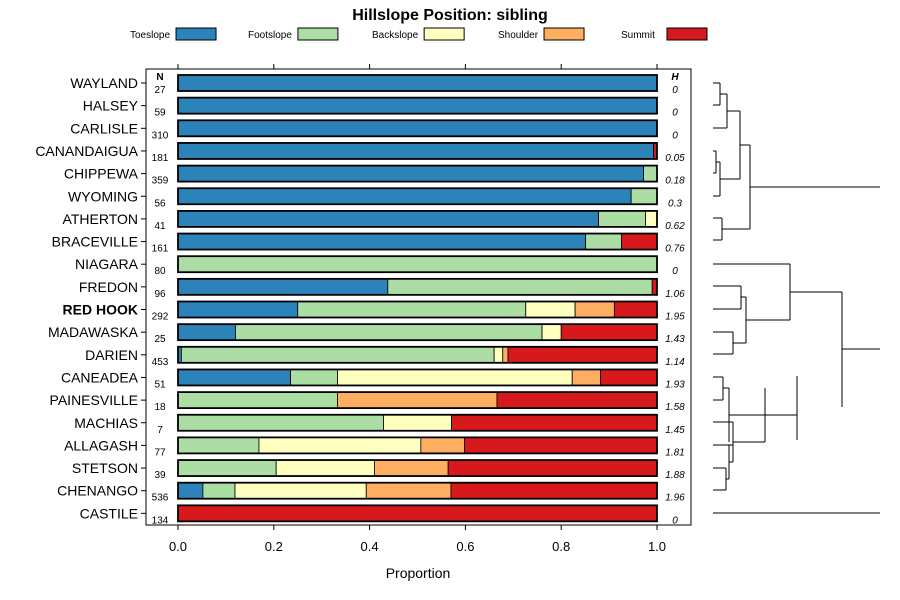 This screenshot has width=900, height=600. Describe the element at coordinates (675, 317) in the screenshot. I see `h-label: 1.95` at that location.